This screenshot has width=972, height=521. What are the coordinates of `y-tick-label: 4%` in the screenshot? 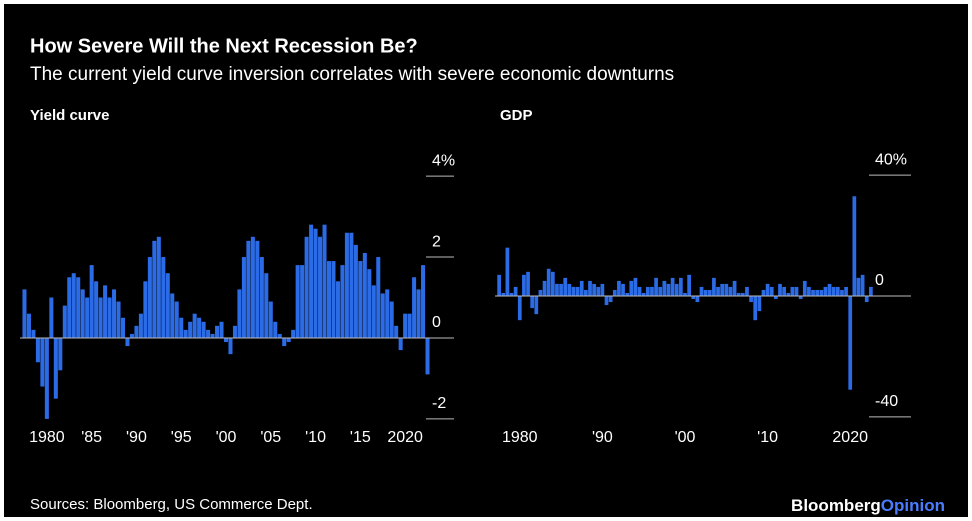 It's located at (443, 160).